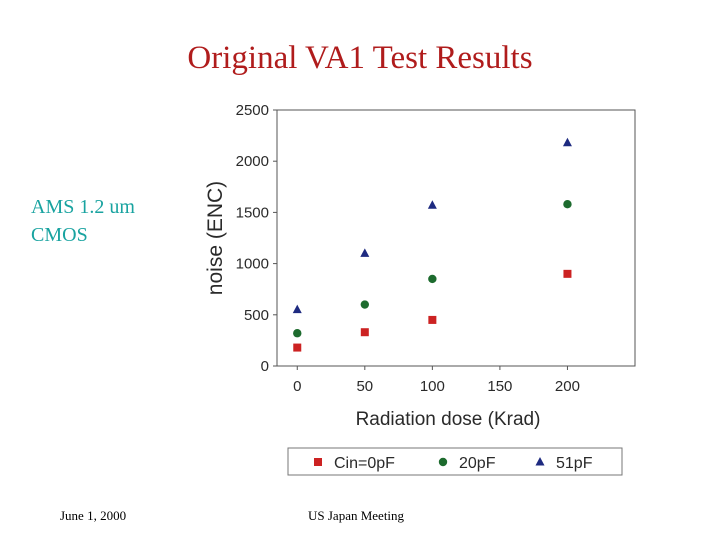 The height and width of the screenshot is (540, 720). What do you see at coordinates (364, 386) in the screenshot?
I see `x-tick-label: 50` at bounding box center [364, 386].